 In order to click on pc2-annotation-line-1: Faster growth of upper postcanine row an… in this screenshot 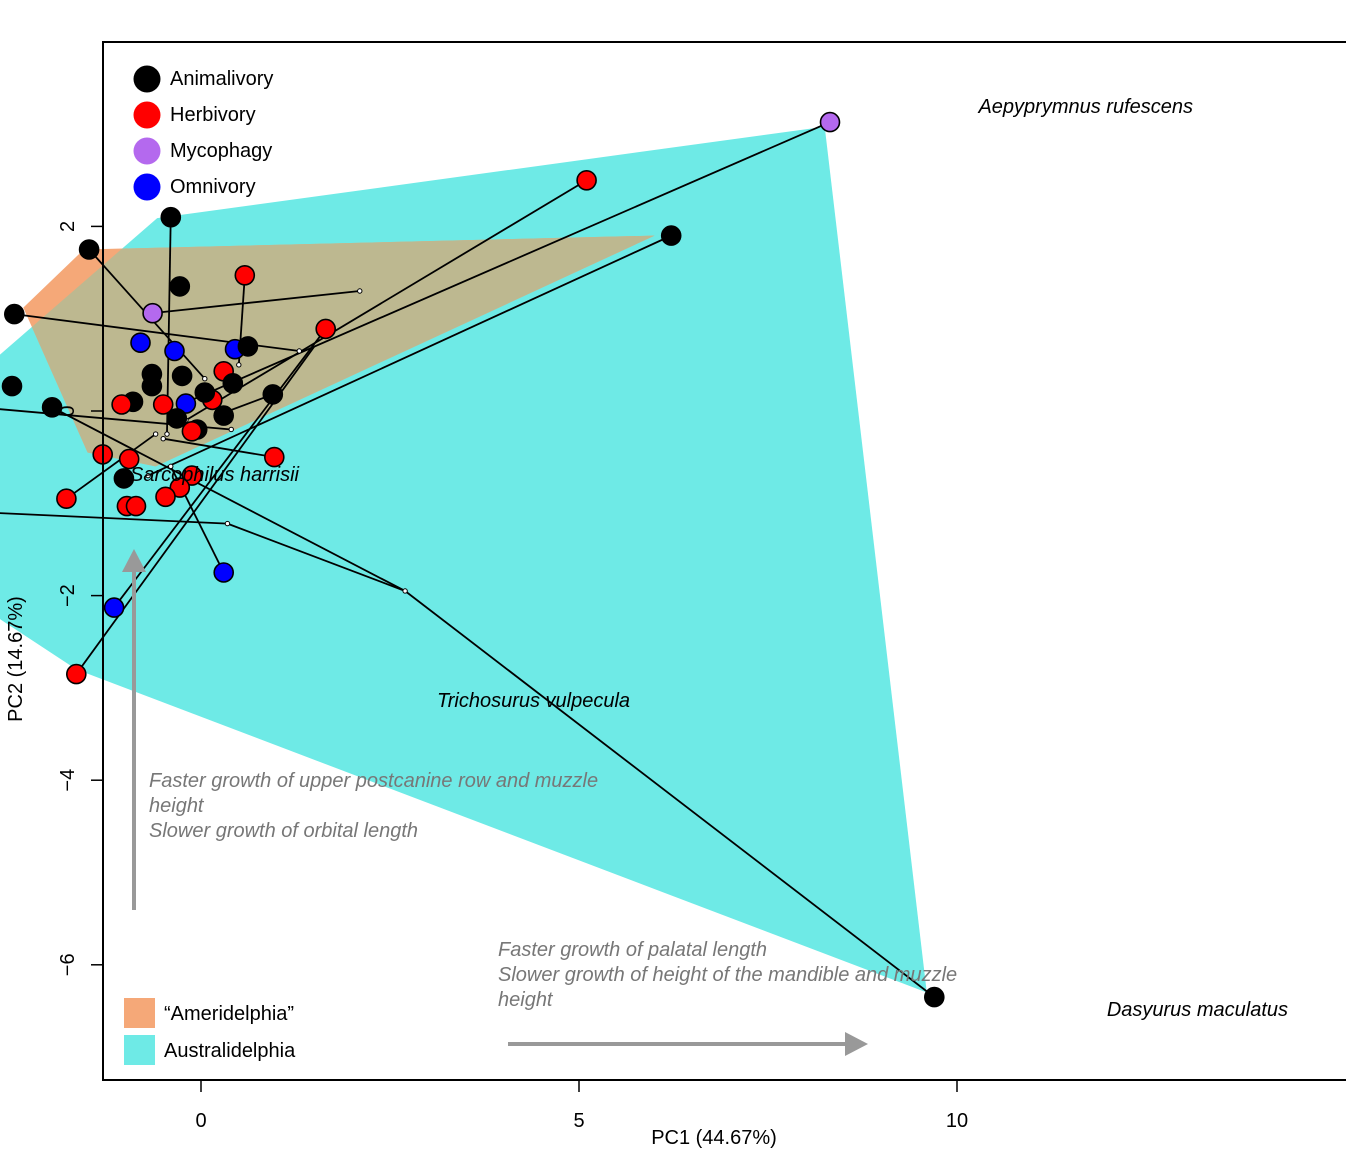, I will do `click(373, 781)`.